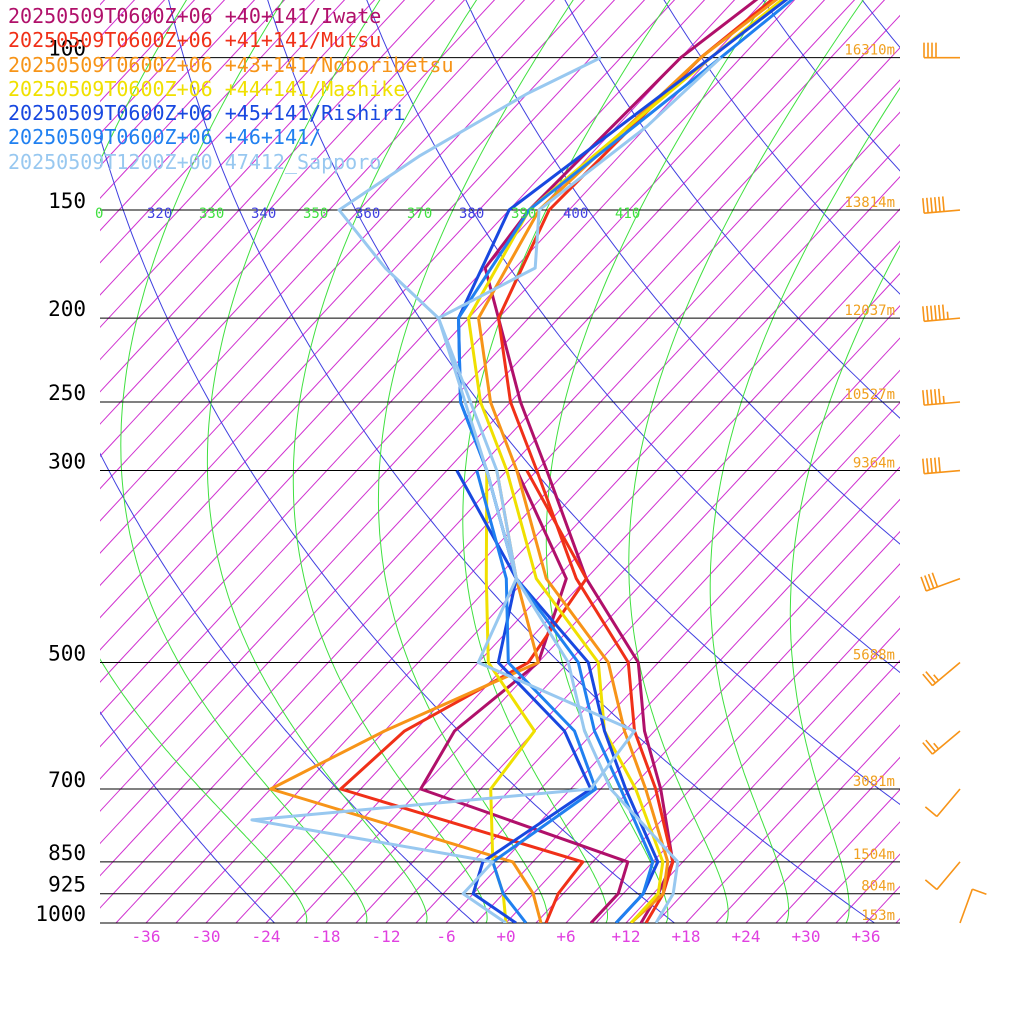 This screenshot has width=1024, height=1024. I want to click on theta-label: 400, so click(575, 214).